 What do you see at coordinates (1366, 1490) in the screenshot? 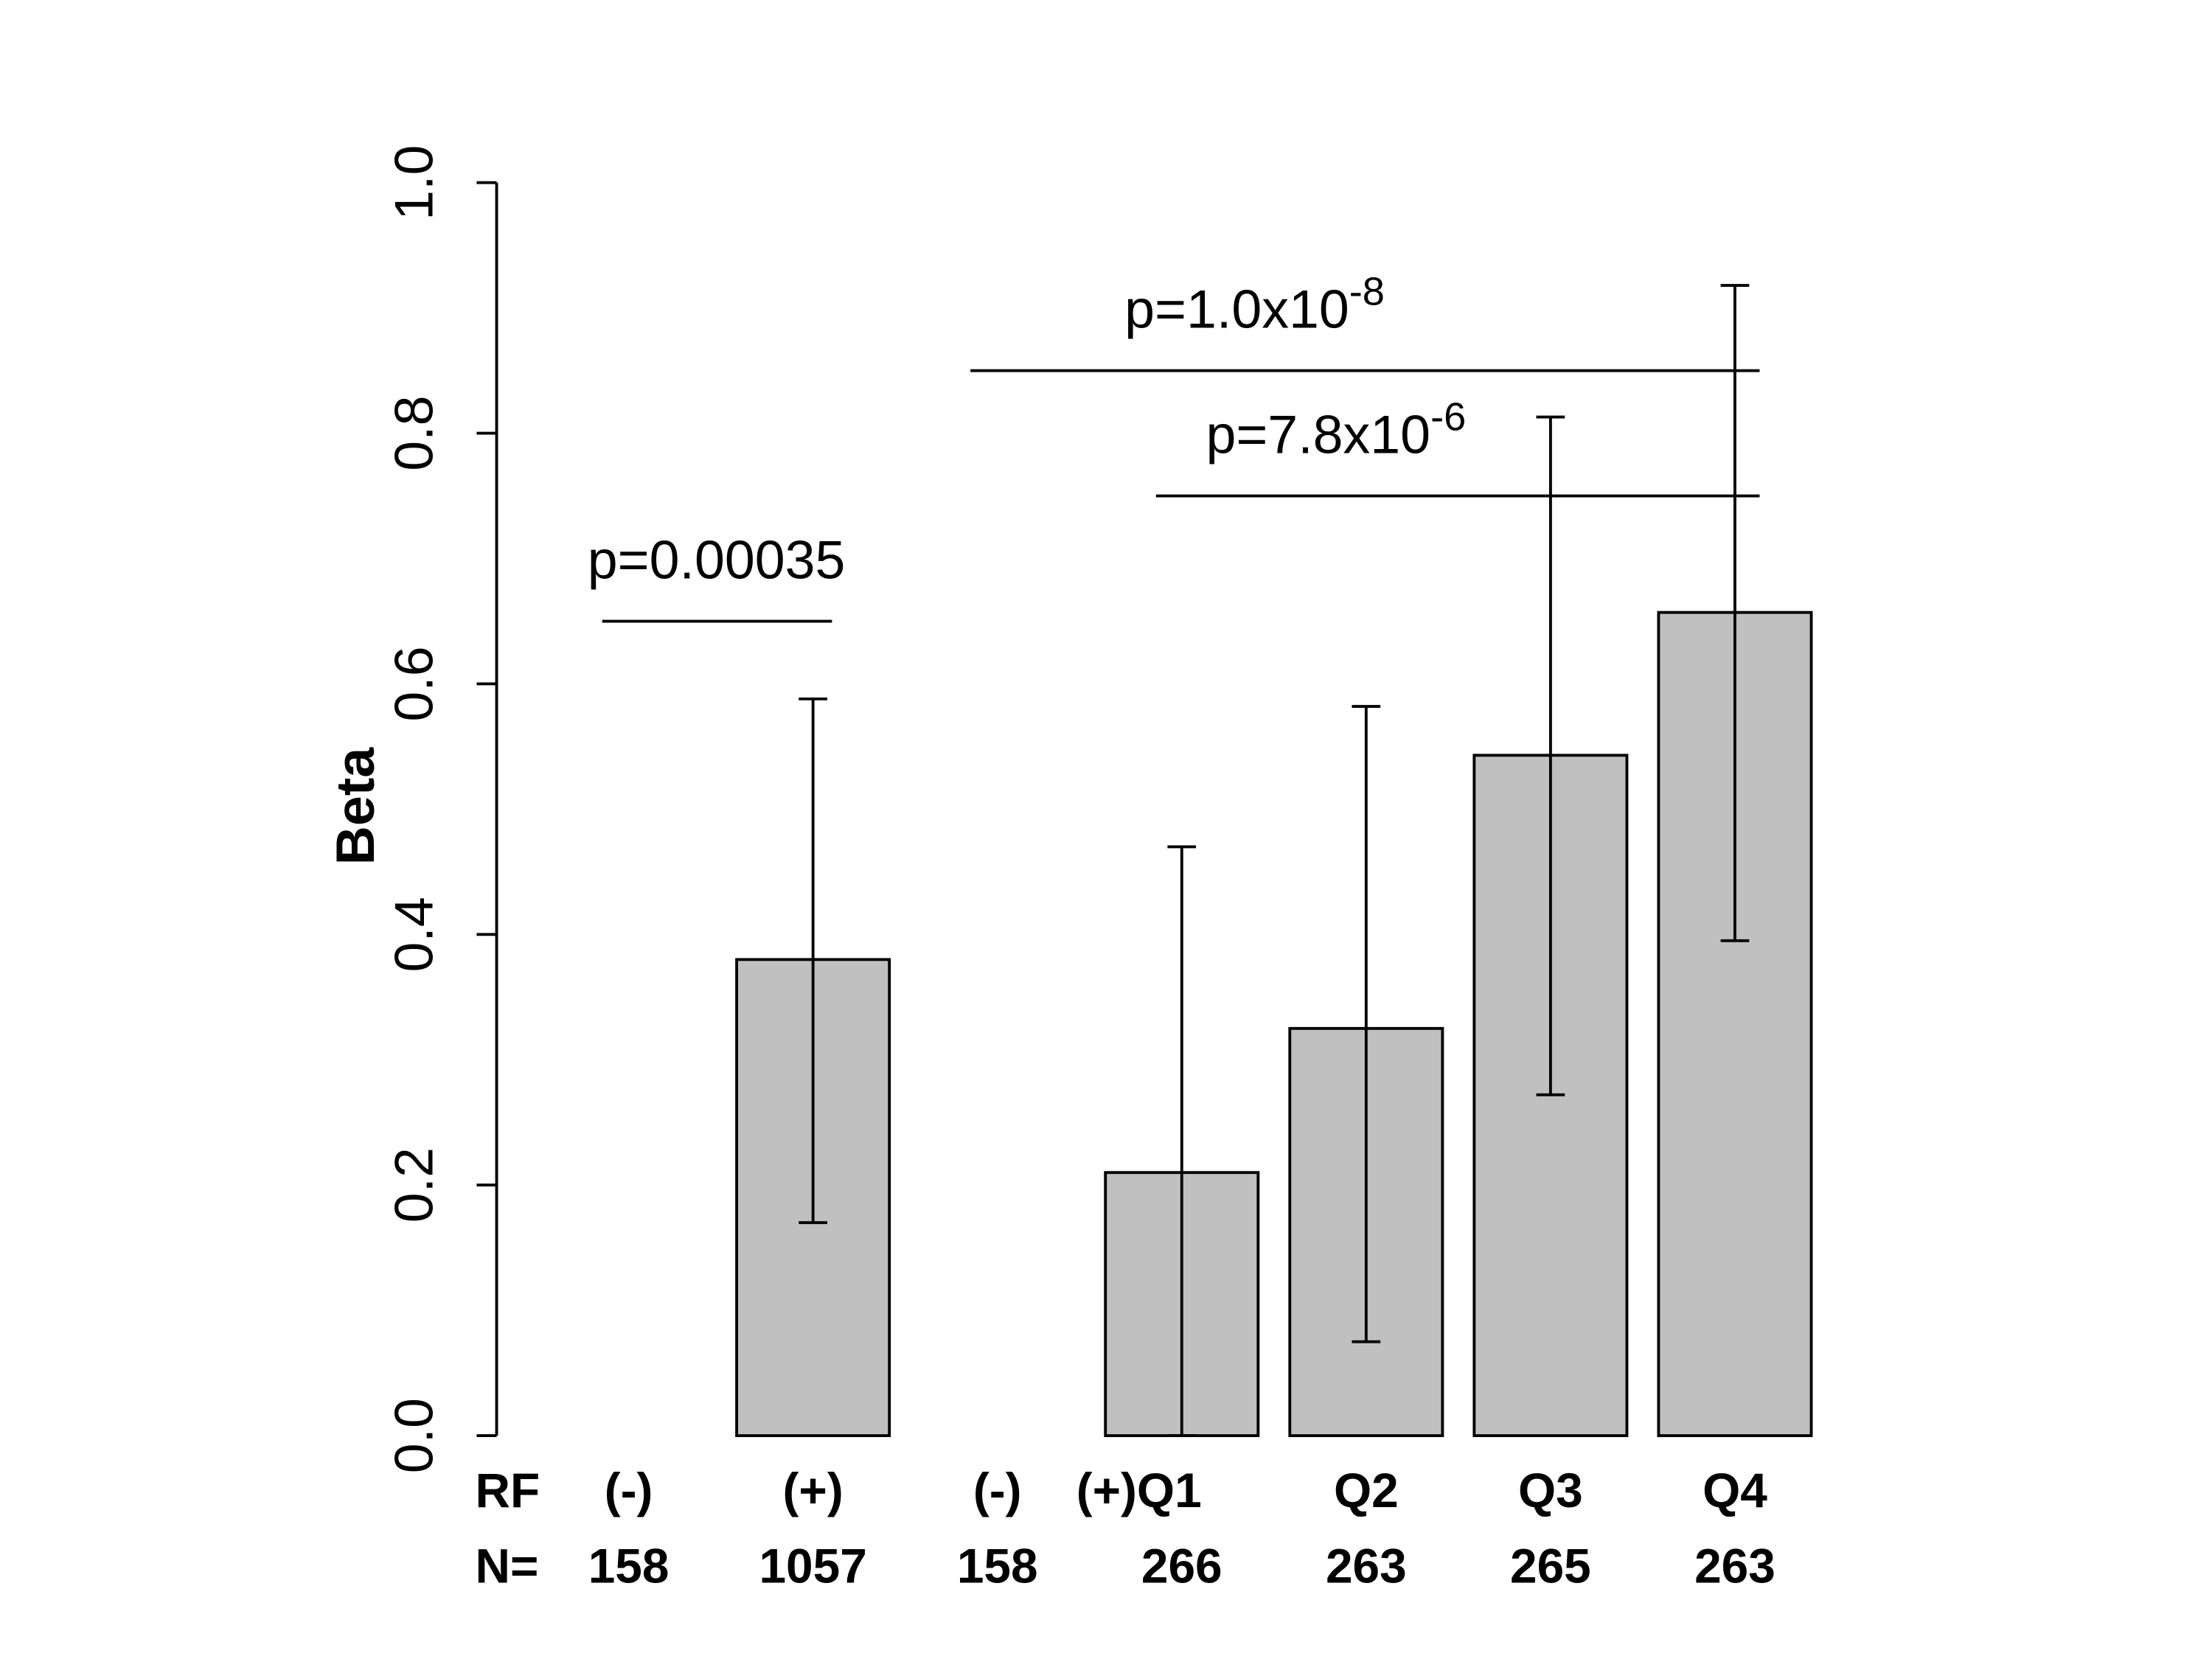
I see `x-tick-label: Q2` at bounding box center [1366, 1490].